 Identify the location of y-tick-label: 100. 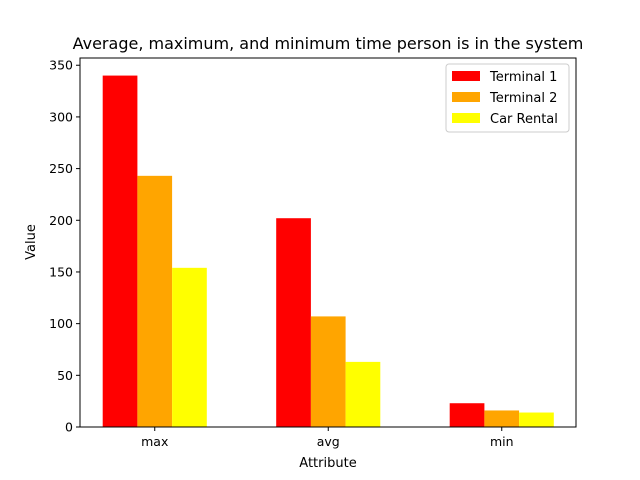
(61, 323).